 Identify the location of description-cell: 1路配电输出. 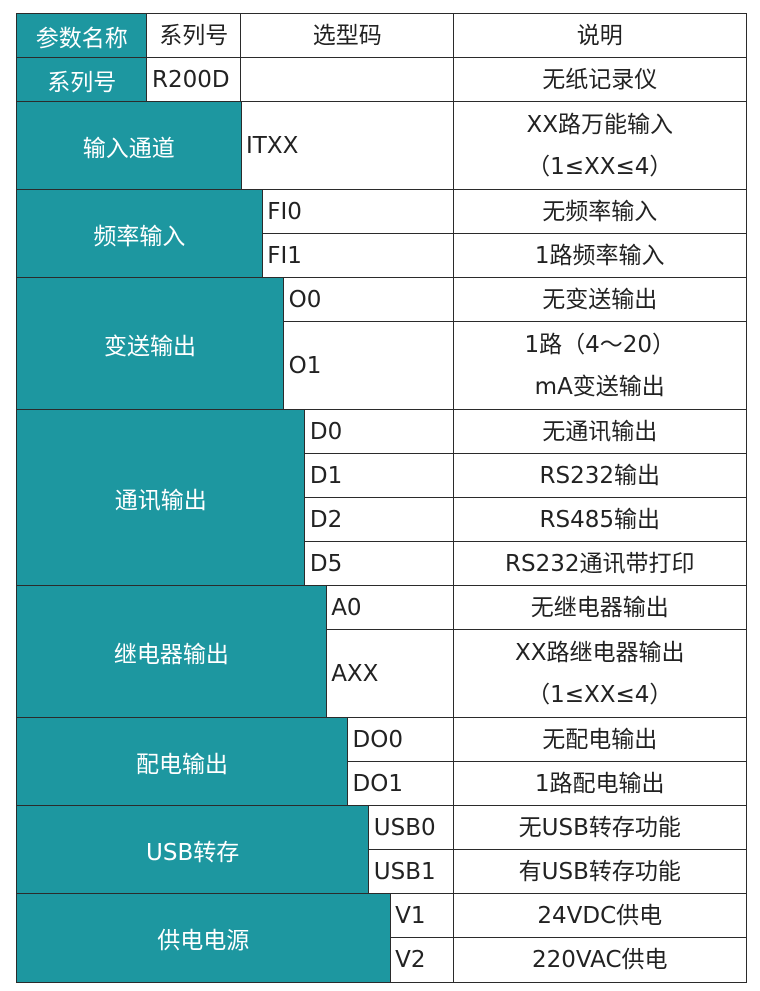
(600, 784).